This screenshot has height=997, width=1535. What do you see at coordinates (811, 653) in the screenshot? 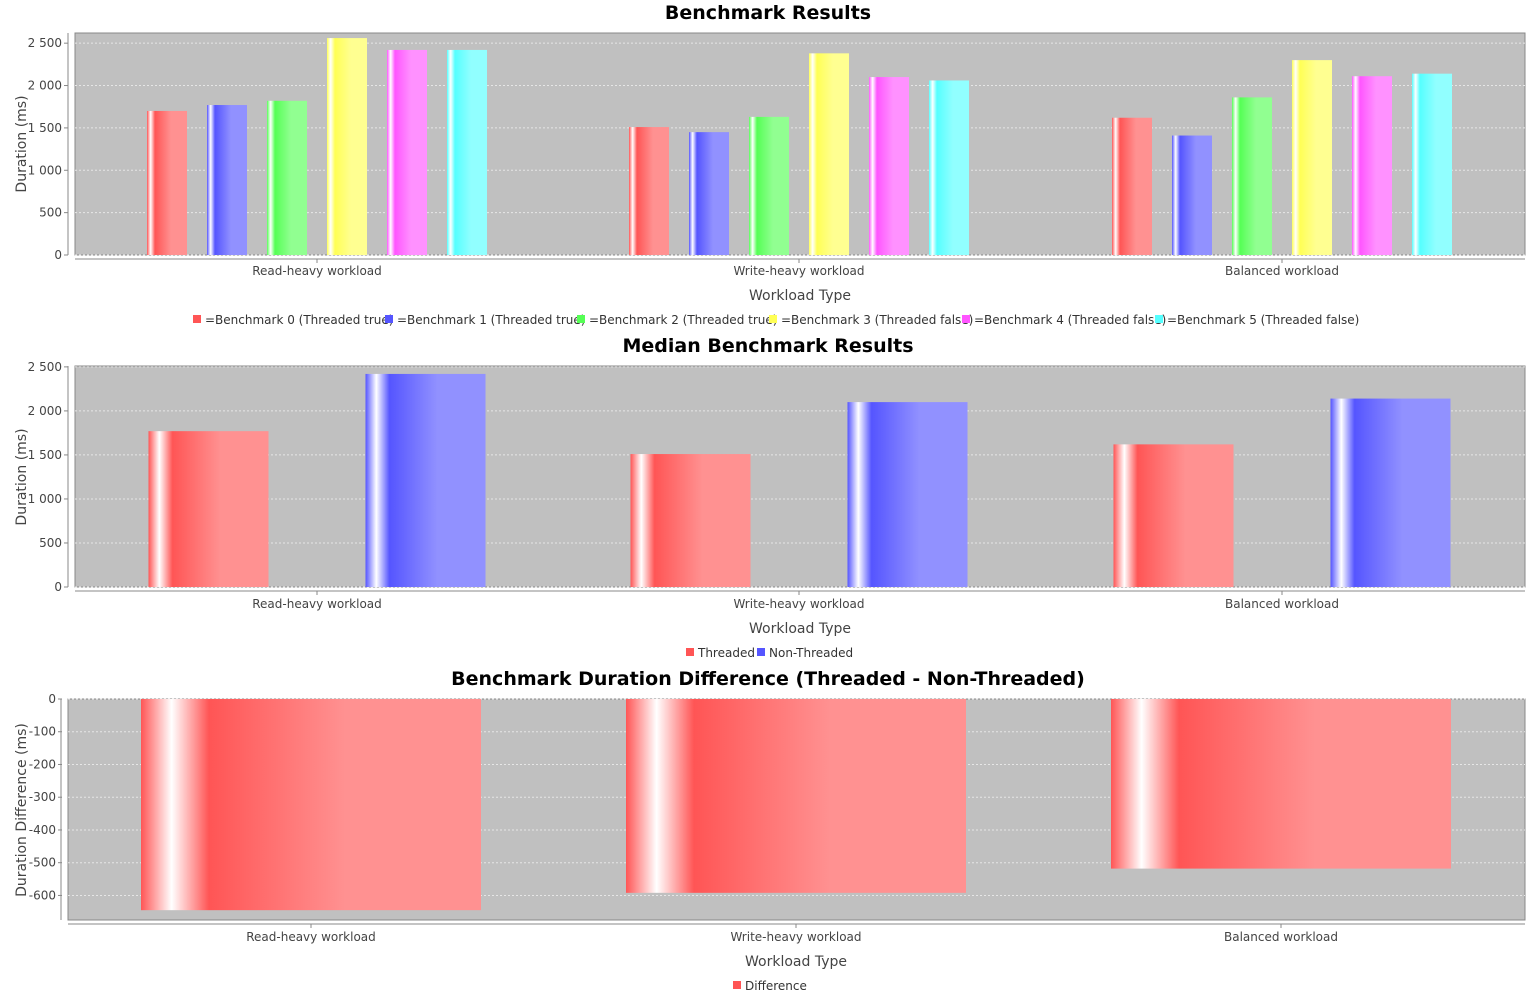
I see `legend-label: Non-Threaded` at bounding box center [811, 653].